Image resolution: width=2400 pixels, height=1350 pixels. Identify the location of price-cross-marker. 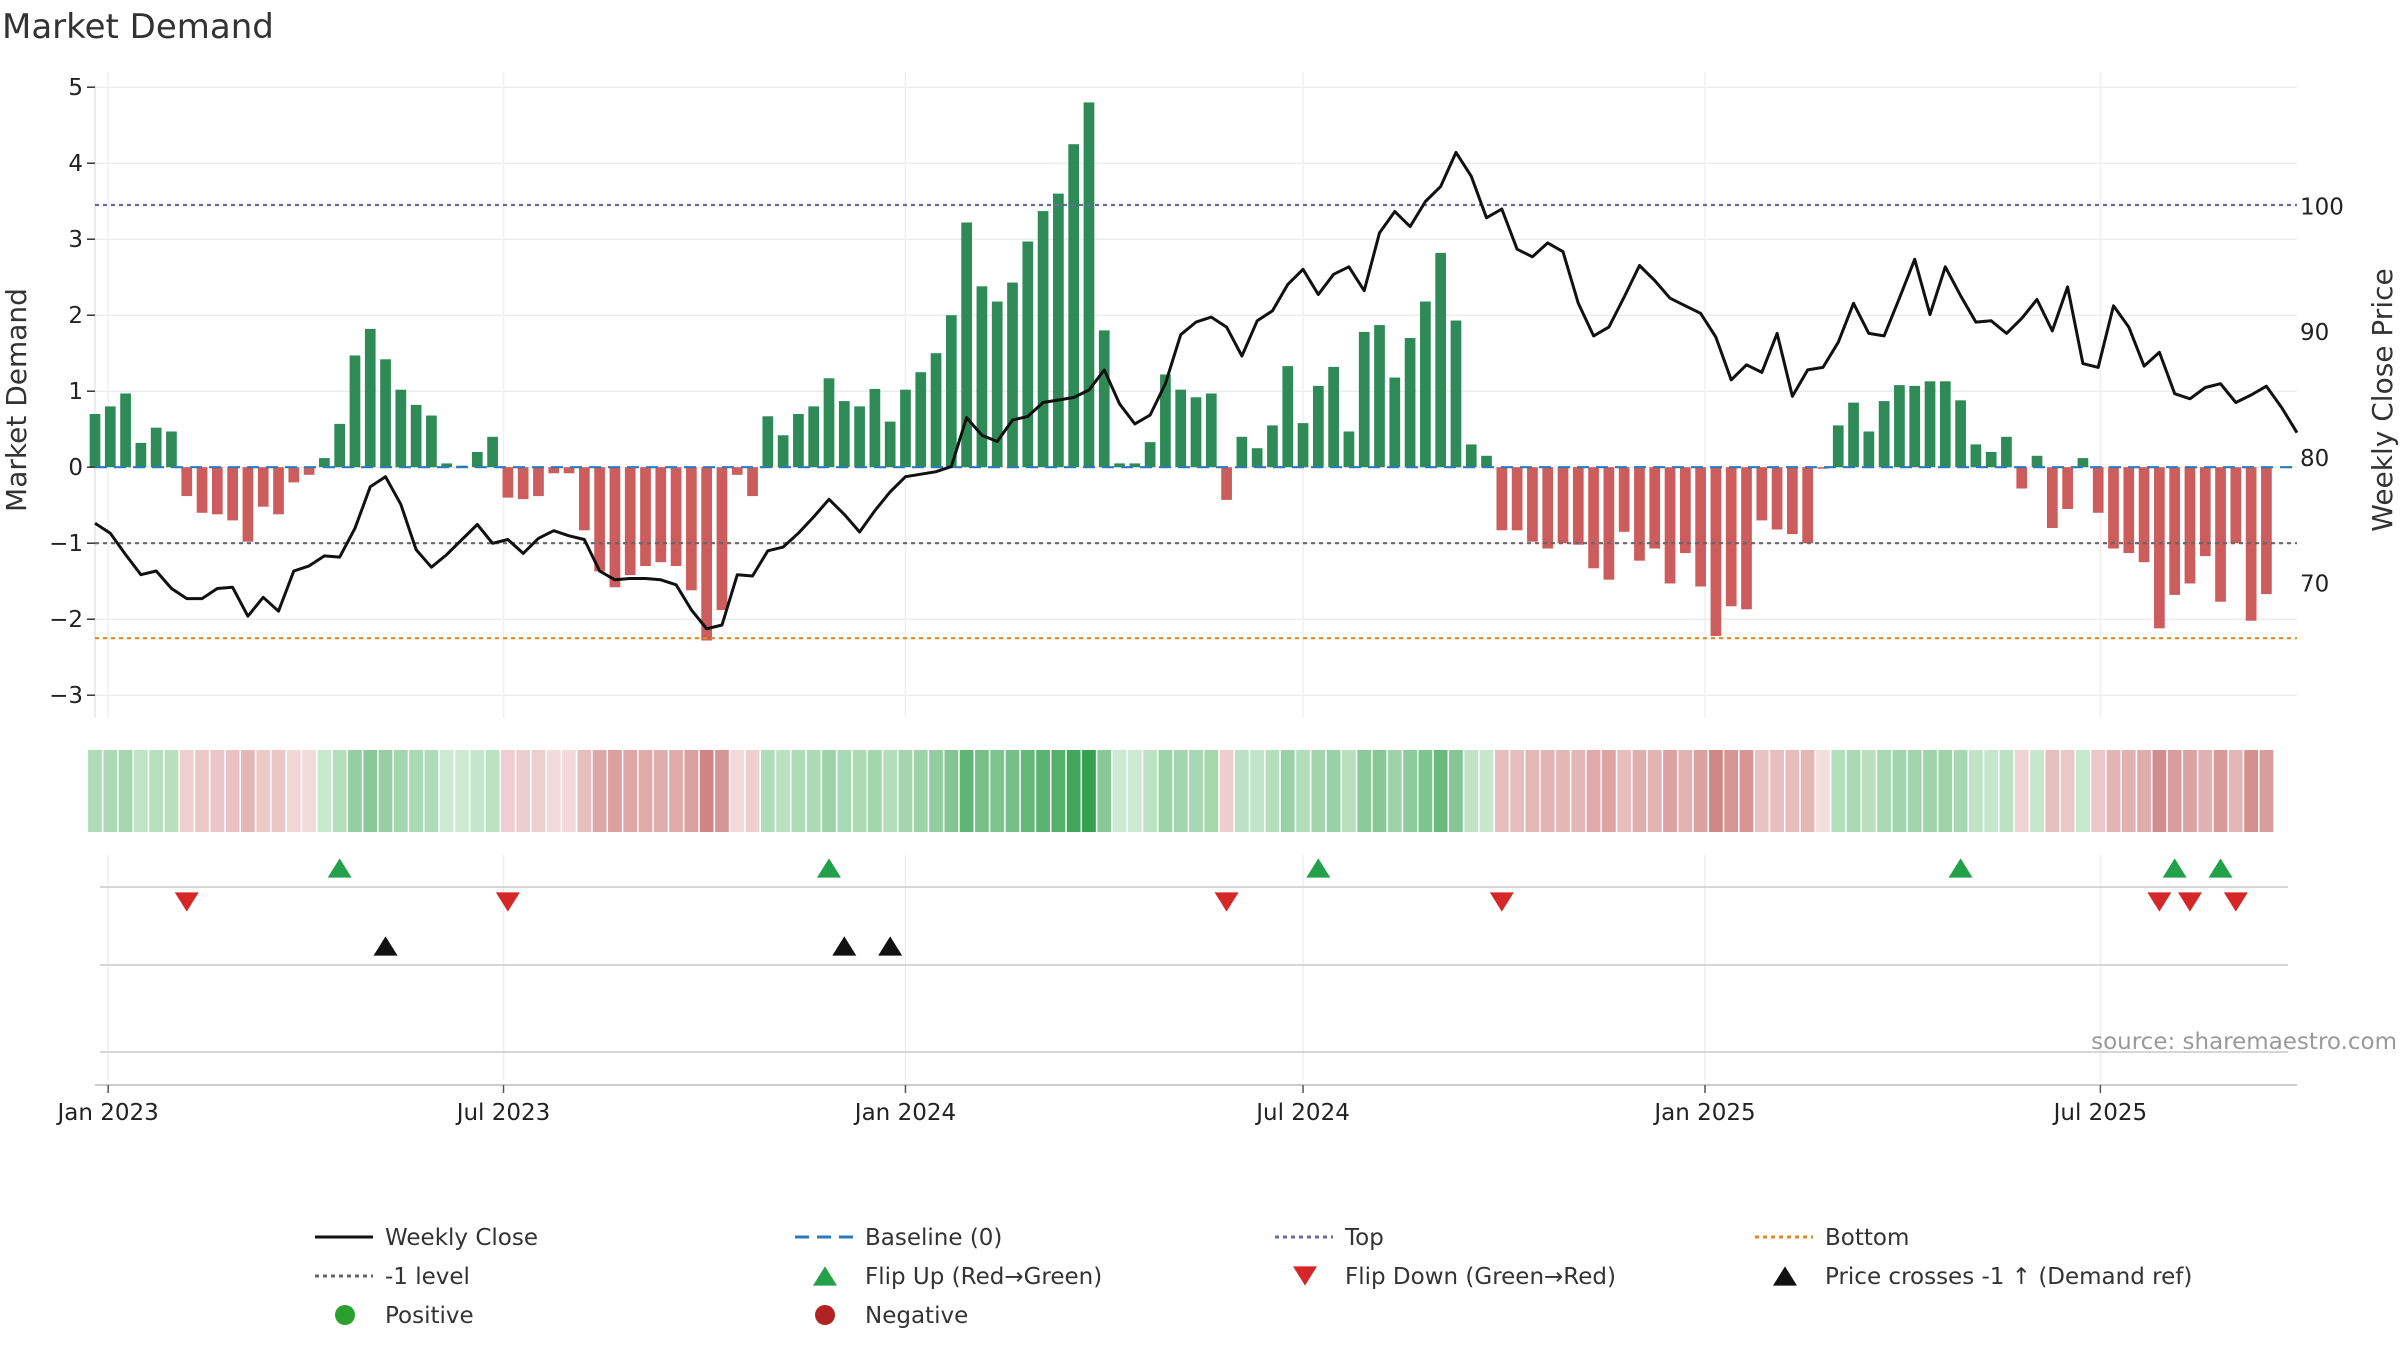
(890, 946).